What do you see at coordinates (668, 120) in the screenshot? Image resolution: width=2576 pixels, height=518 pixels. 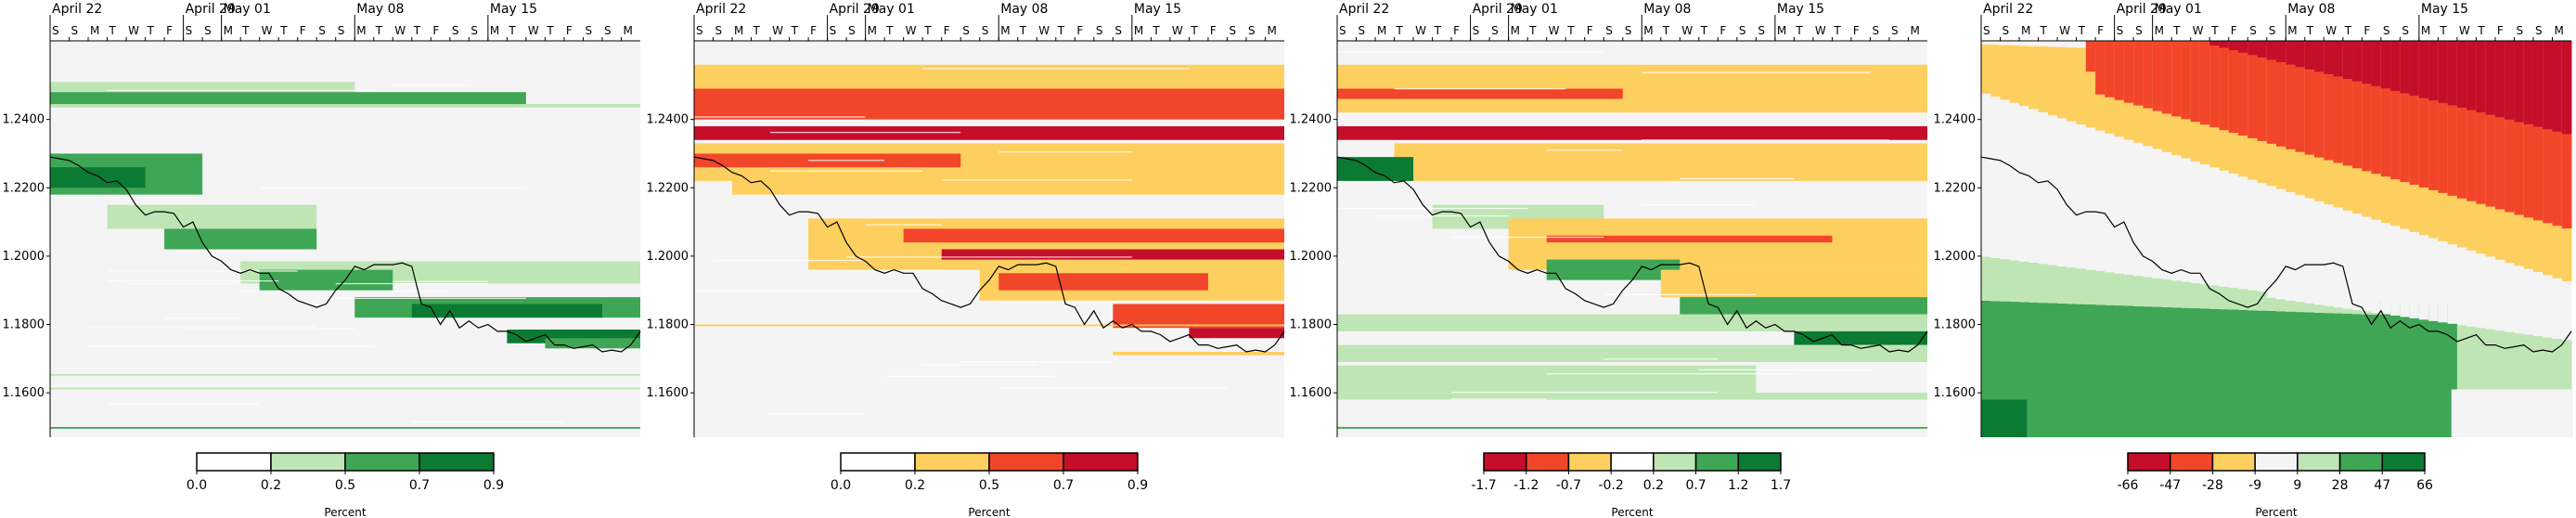 I see `y-tick-label: 1.2400` at bounding box center [668, 120].